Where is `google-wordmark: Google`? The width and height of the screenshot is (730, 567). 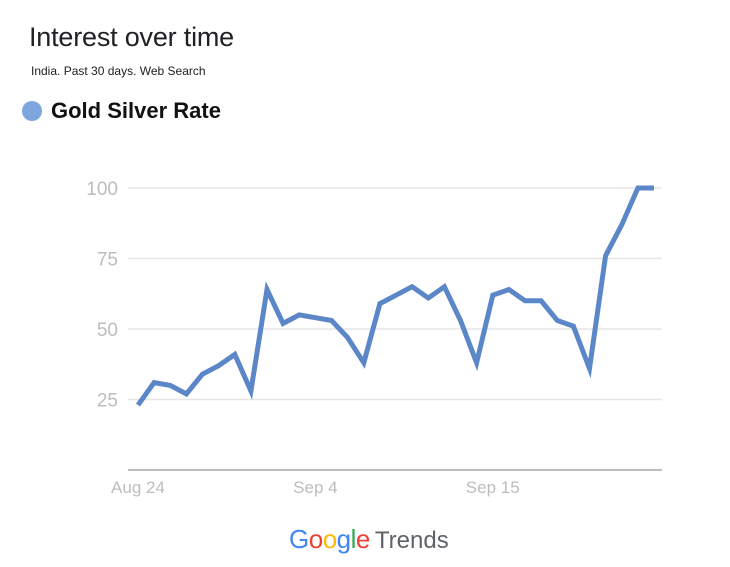 google-wordmark: Google is located at coordinates (329, 539).